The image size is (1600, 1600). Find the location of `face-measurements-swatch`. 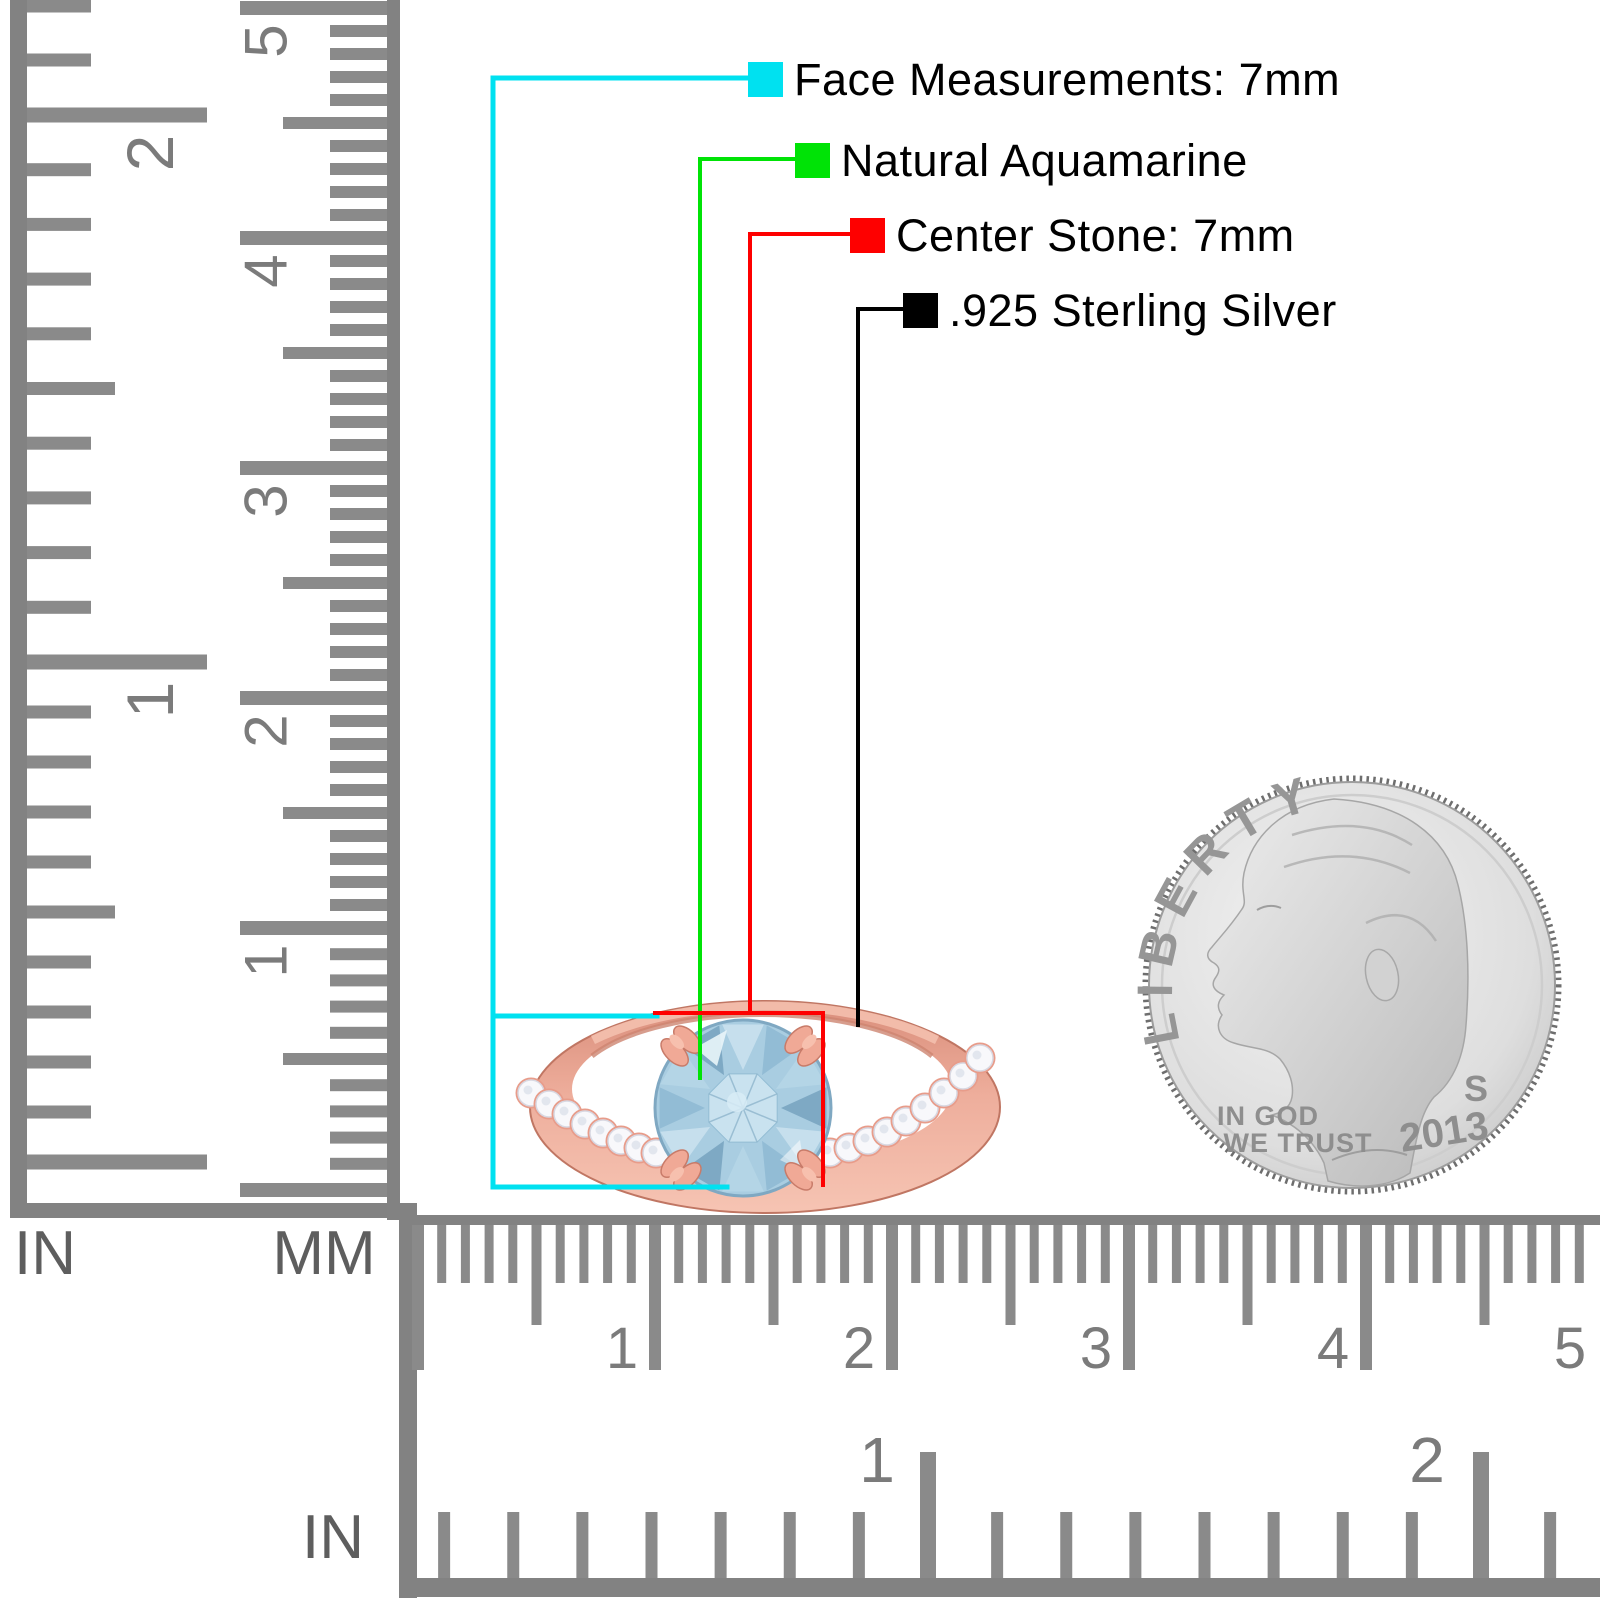

face-measurements-swatch is located at coordinates (765, 79).